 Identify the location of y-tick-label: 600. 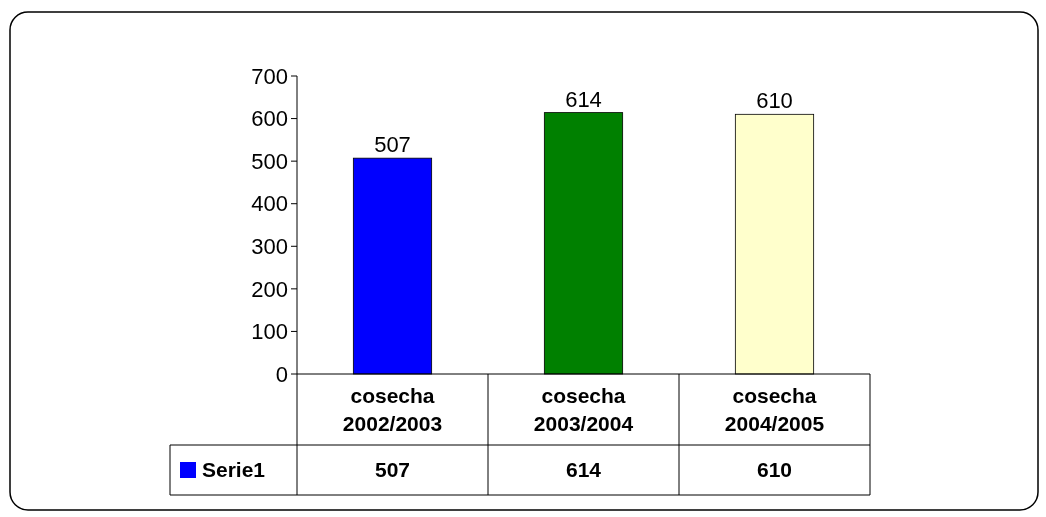
(269, 119).